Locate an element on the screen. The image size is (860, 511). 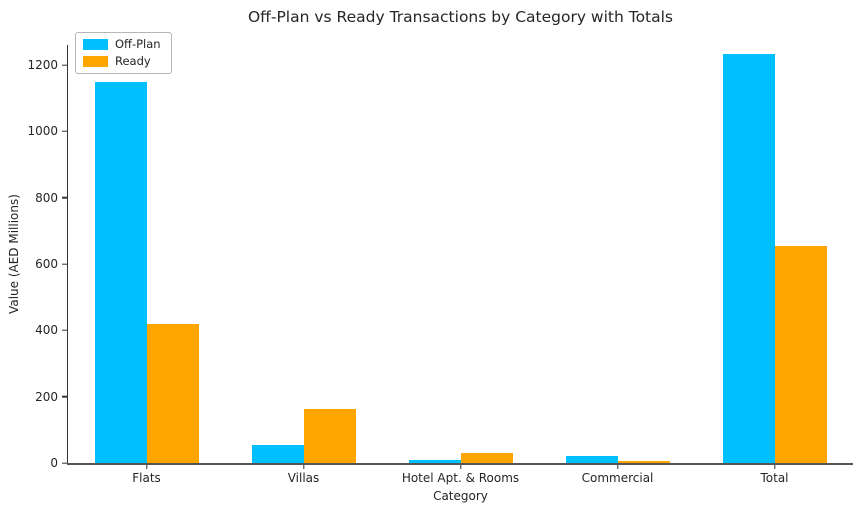
y-axis-label: Value (AED Millions) is located at coordinates (14, 254).